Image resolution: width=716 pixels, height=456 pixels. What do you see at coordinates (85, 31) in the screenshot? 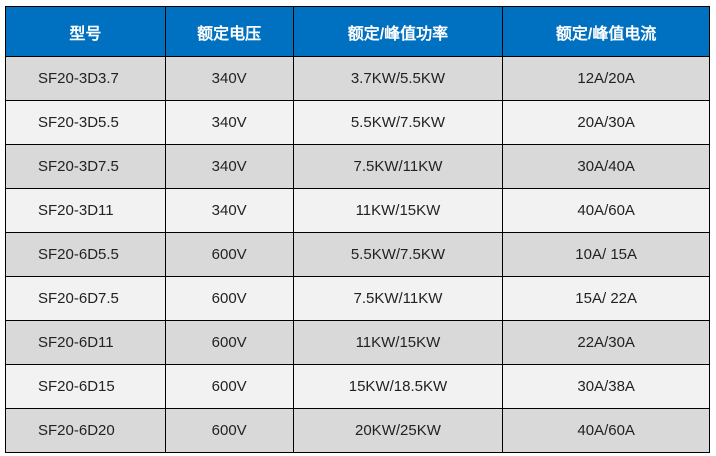
I see `header-model: 型号` at bounding box center [85, 31].